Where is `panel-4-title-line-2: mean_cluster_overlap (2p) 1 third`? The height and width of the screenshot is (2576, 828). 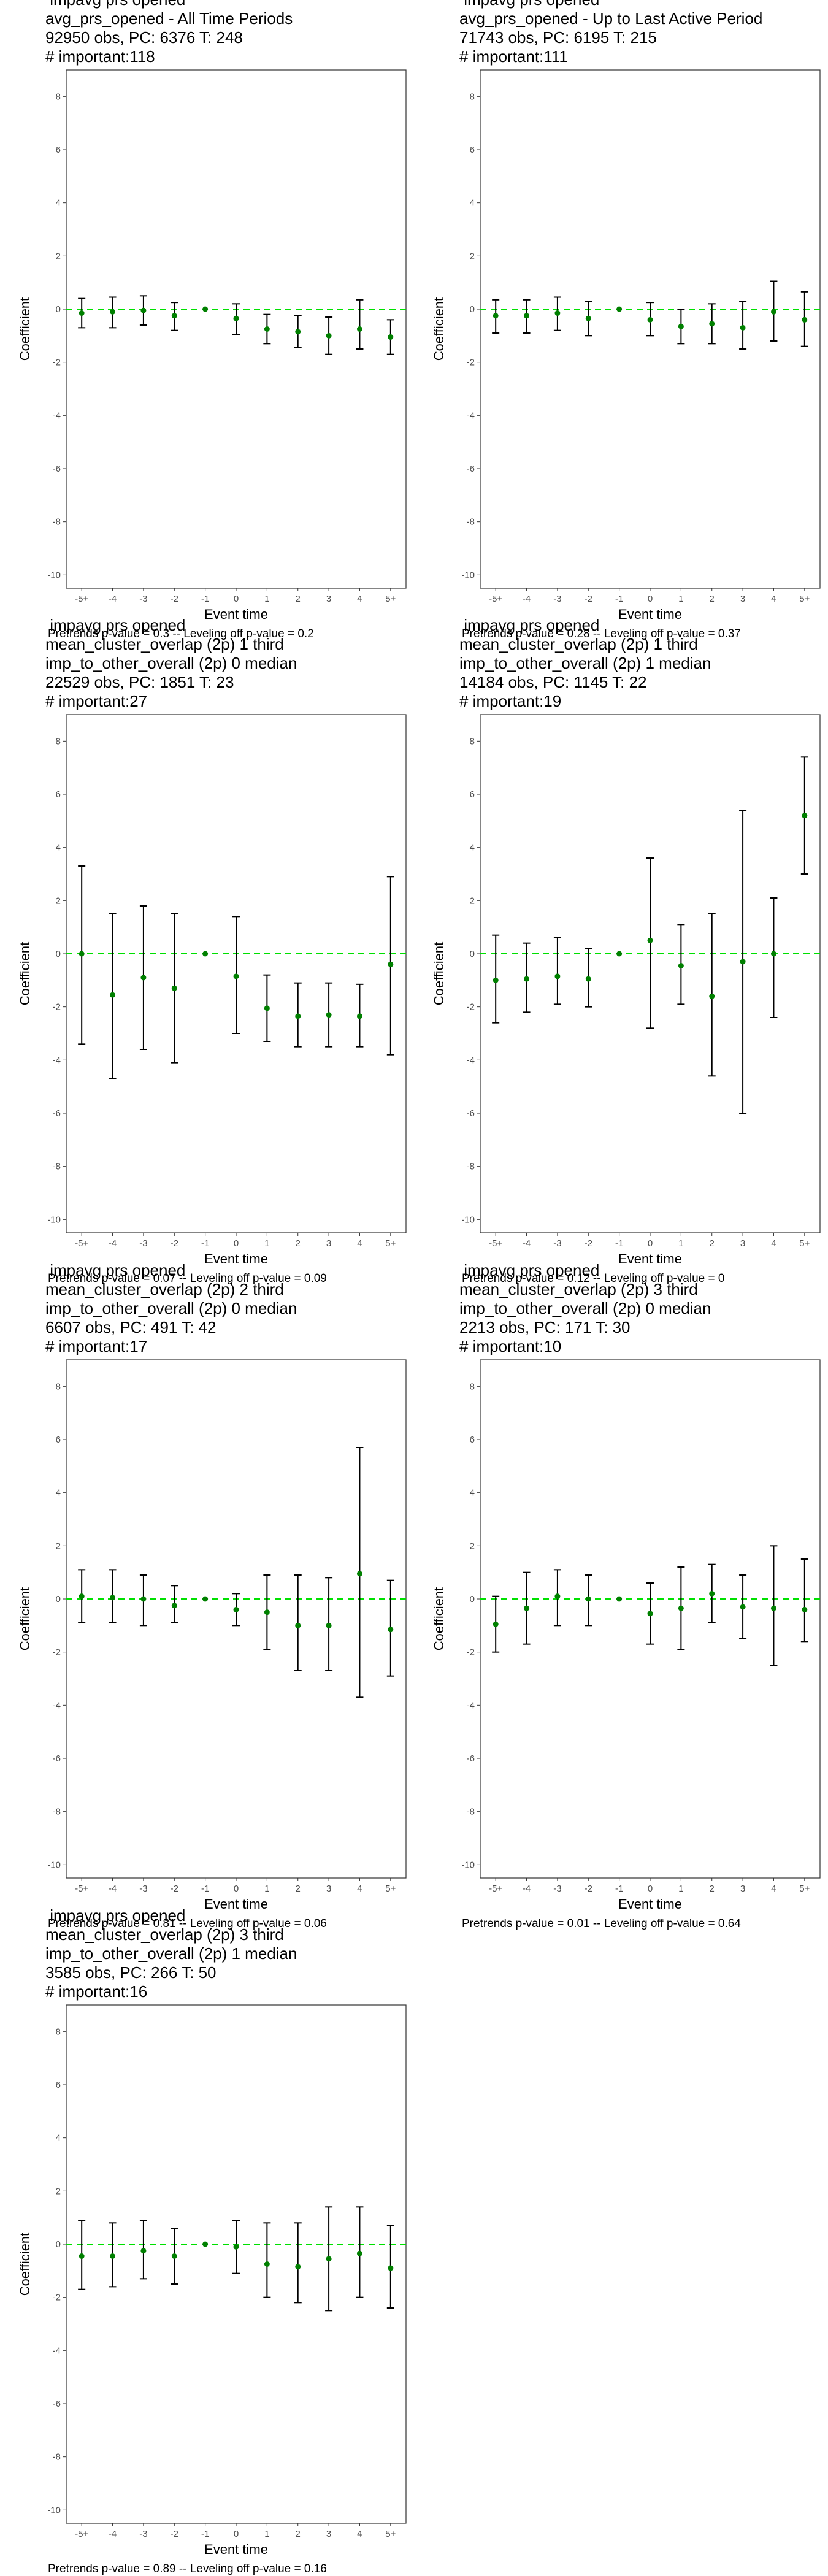
panel-4-title-line-2: mean_cluster_overlap (2p) 1 third is located at coordinates (578, 644).